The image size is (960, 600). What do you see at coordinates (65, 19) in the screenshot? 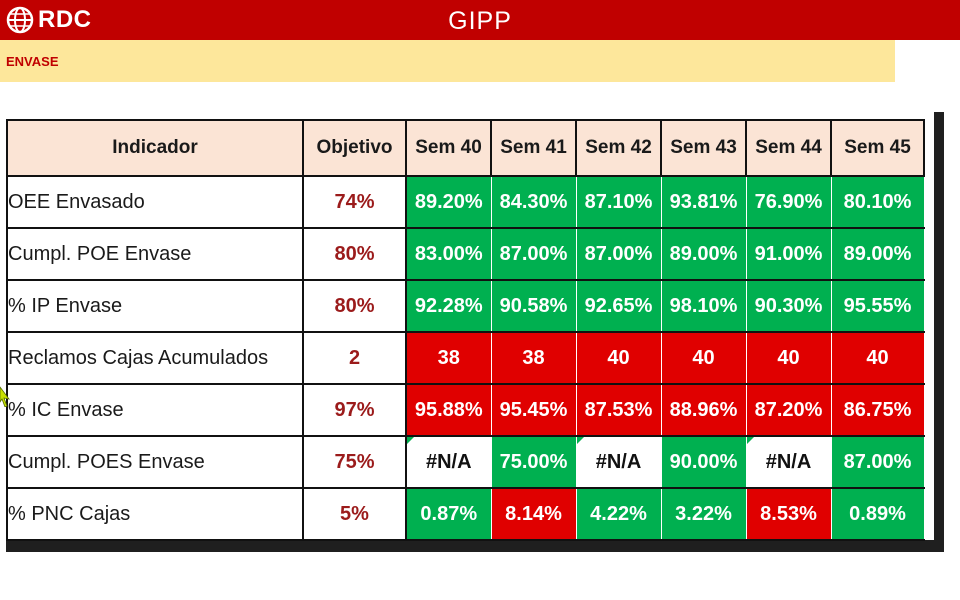
I see `brand-name: RDC` at bounding box center [65, 19].